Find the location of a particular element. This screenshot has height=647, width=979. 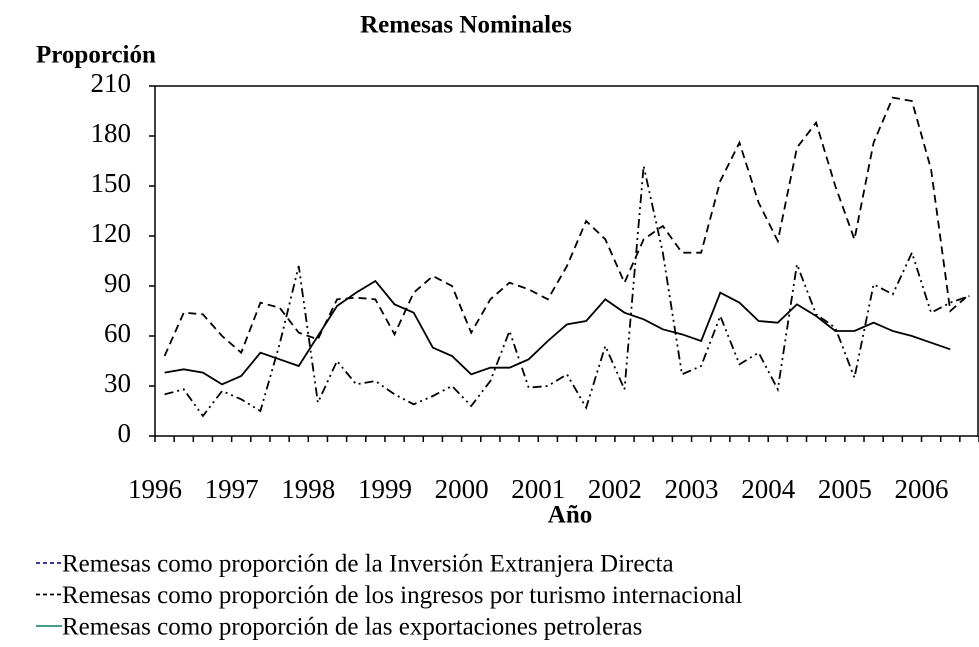

x-tick-label: 2006 is located at coordinates (922, 489).